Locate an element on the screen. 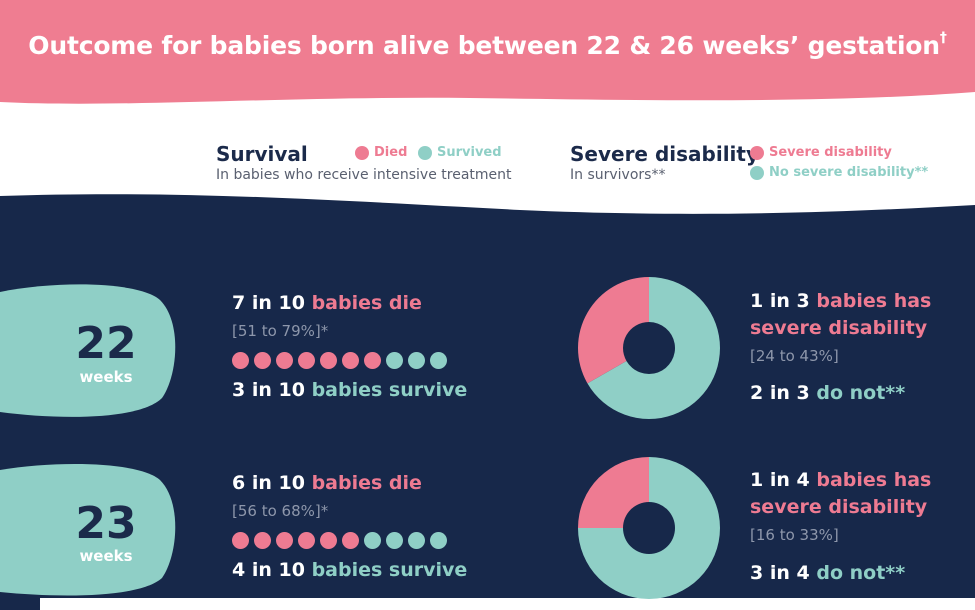 The height and width of the screenshot is (610, 975). disability-stat-23-line1: 1 in 4 babies has is located at coordinates (841, 480).